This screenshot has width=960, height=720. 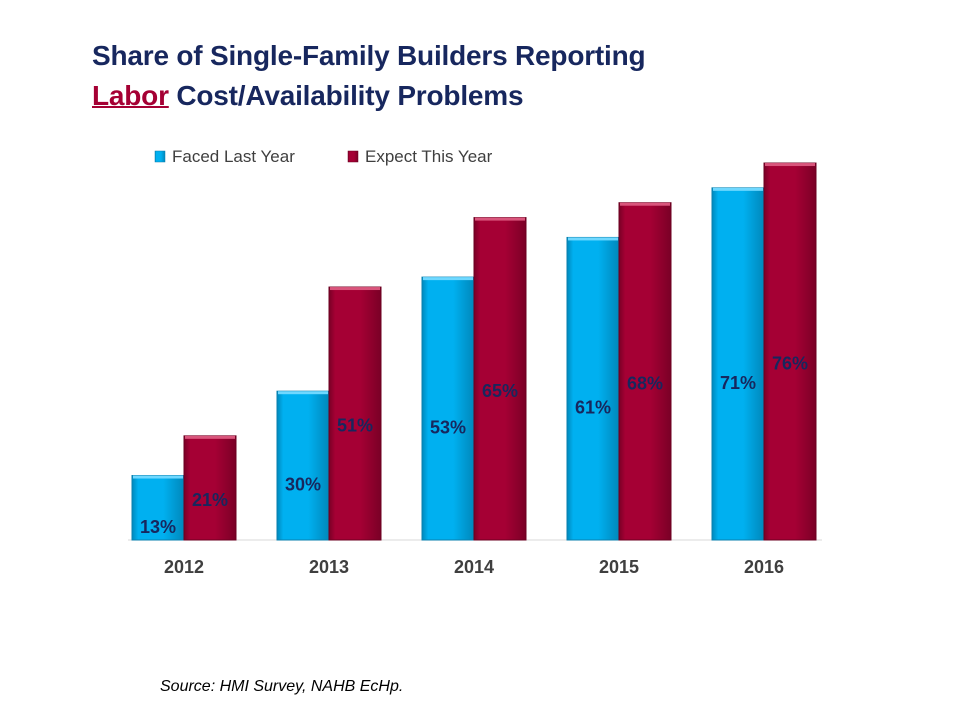 I want to click on data-label: 13%, so click(x=158, y=527).